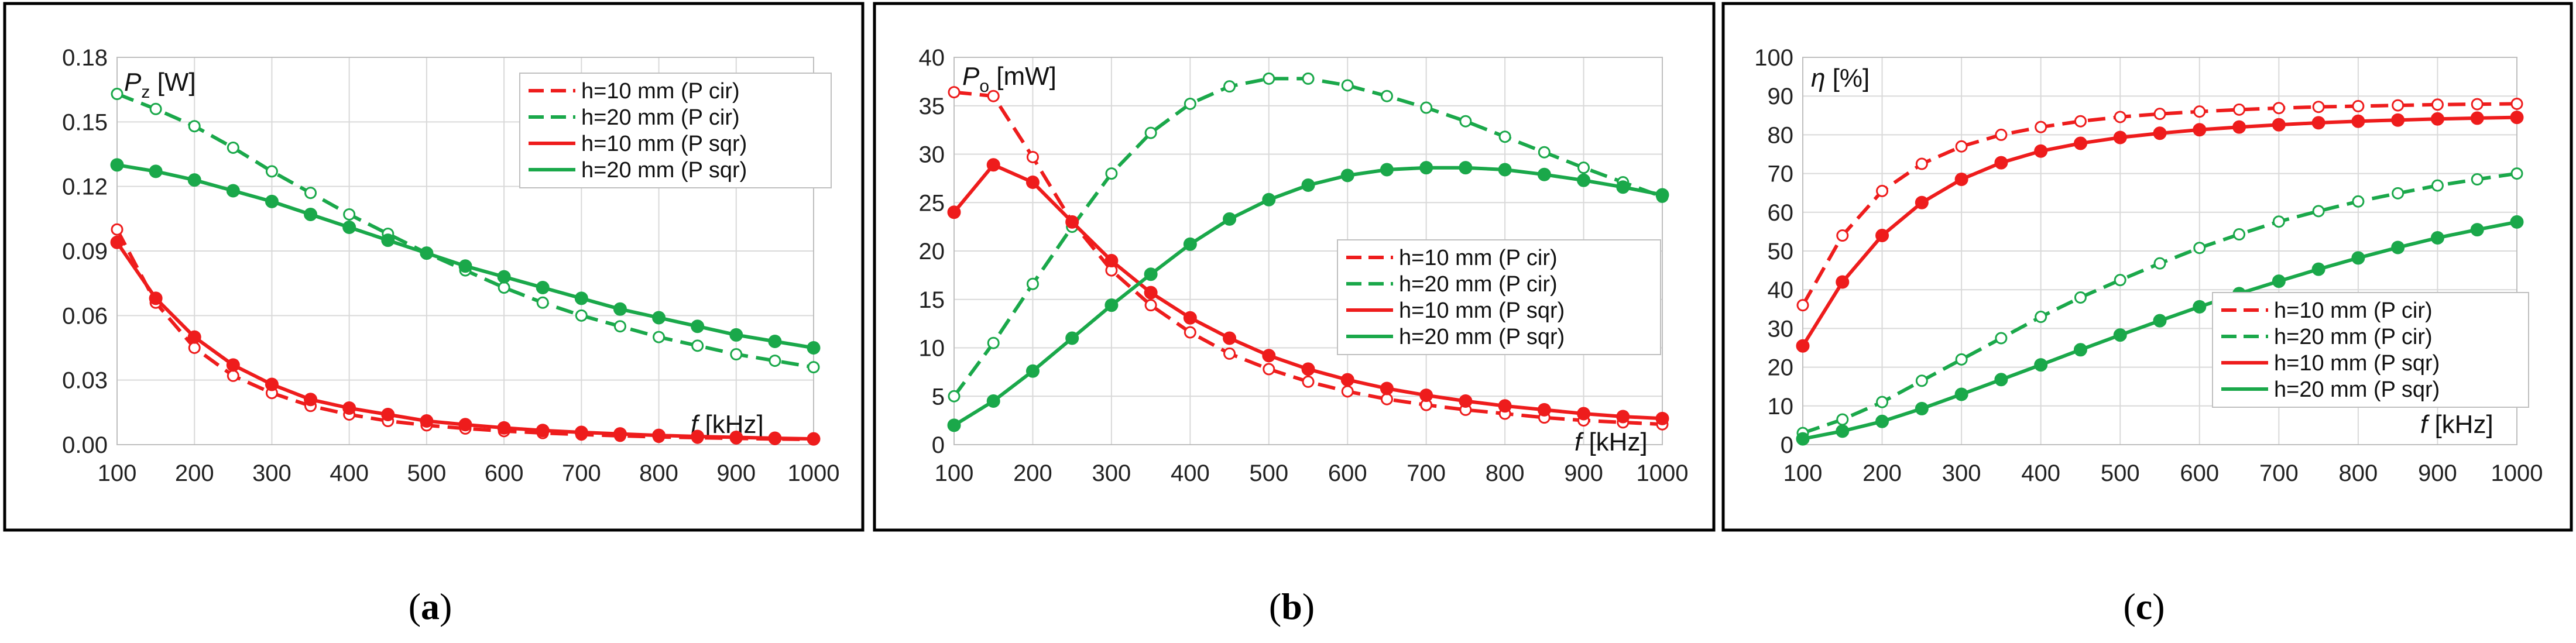 The height and width of the screenshot is (643, 2576). What do you see at coordinates (85, 445) in the screenshot?
I see `y-tick-label: 0.00` at bounding box center [85, 445].